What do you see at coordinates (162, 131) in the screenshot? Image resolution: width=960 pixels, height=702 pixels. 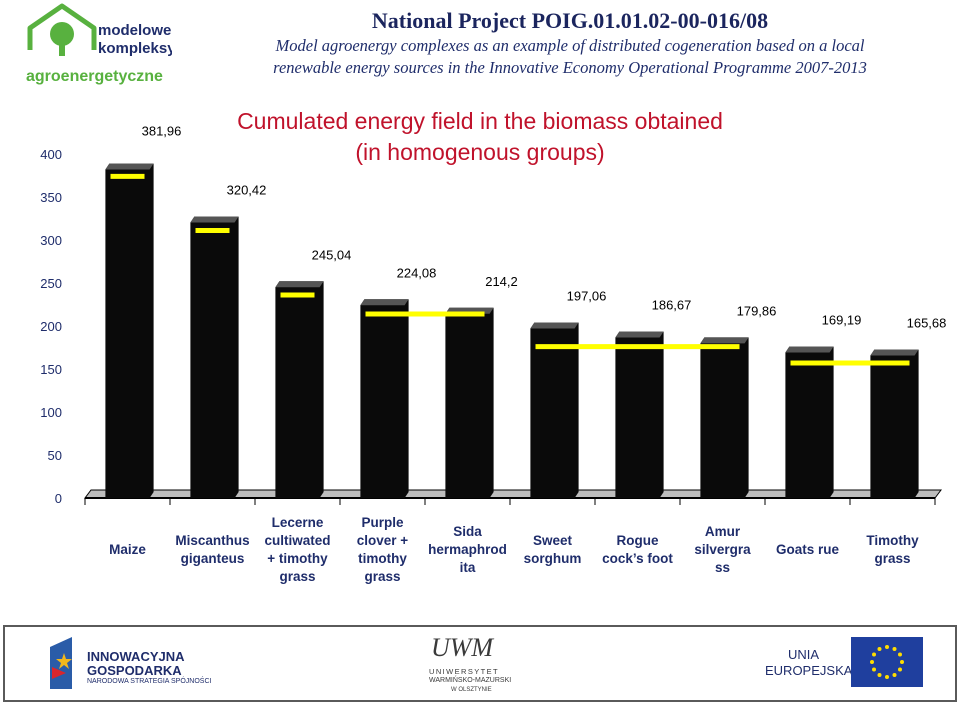 I see `data-label: 381,96` at bounding box center [162, 131].